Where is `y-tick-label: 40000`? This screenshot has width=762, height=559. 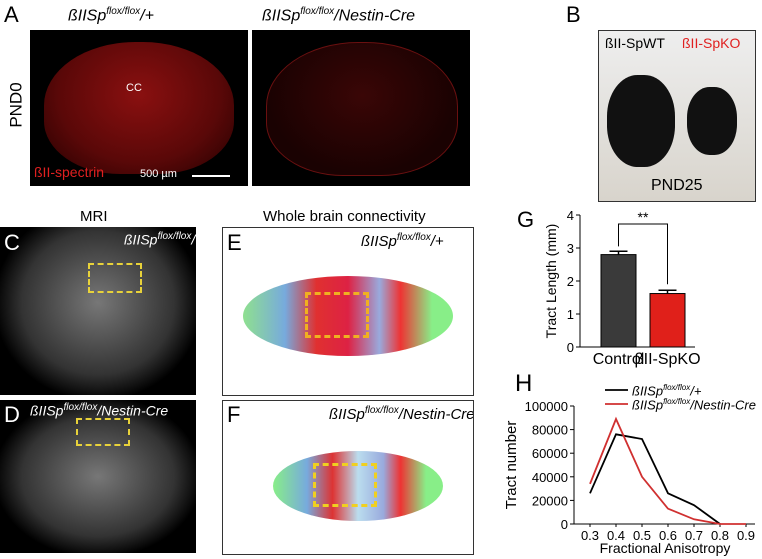 y-tick-label: 40000 is located at coordinates (550, 477).